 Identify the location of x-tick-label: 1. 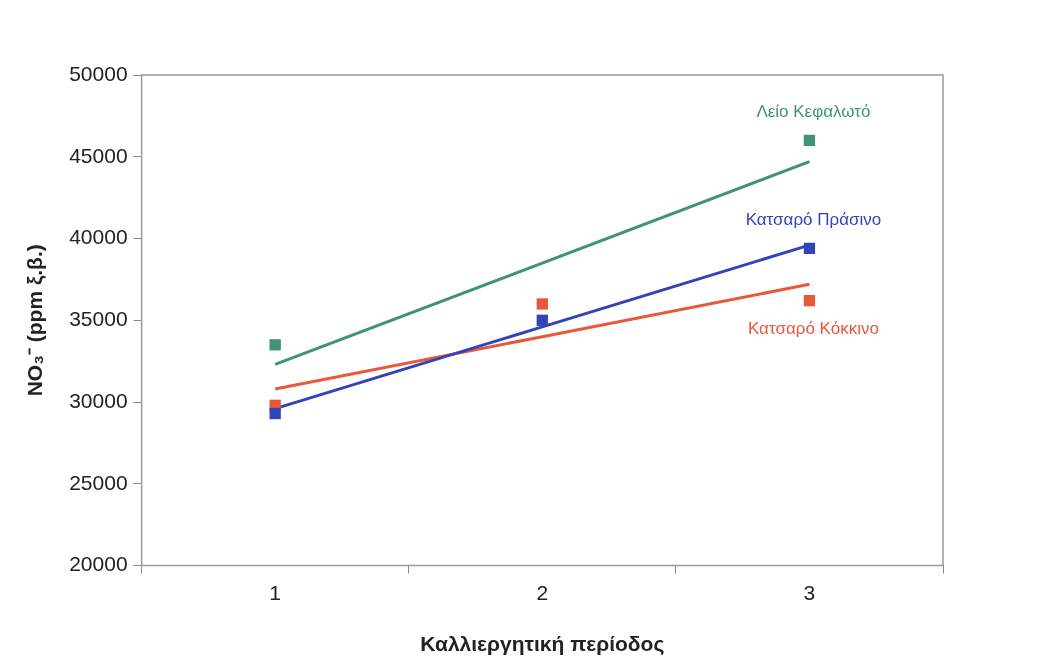
(275, 592).